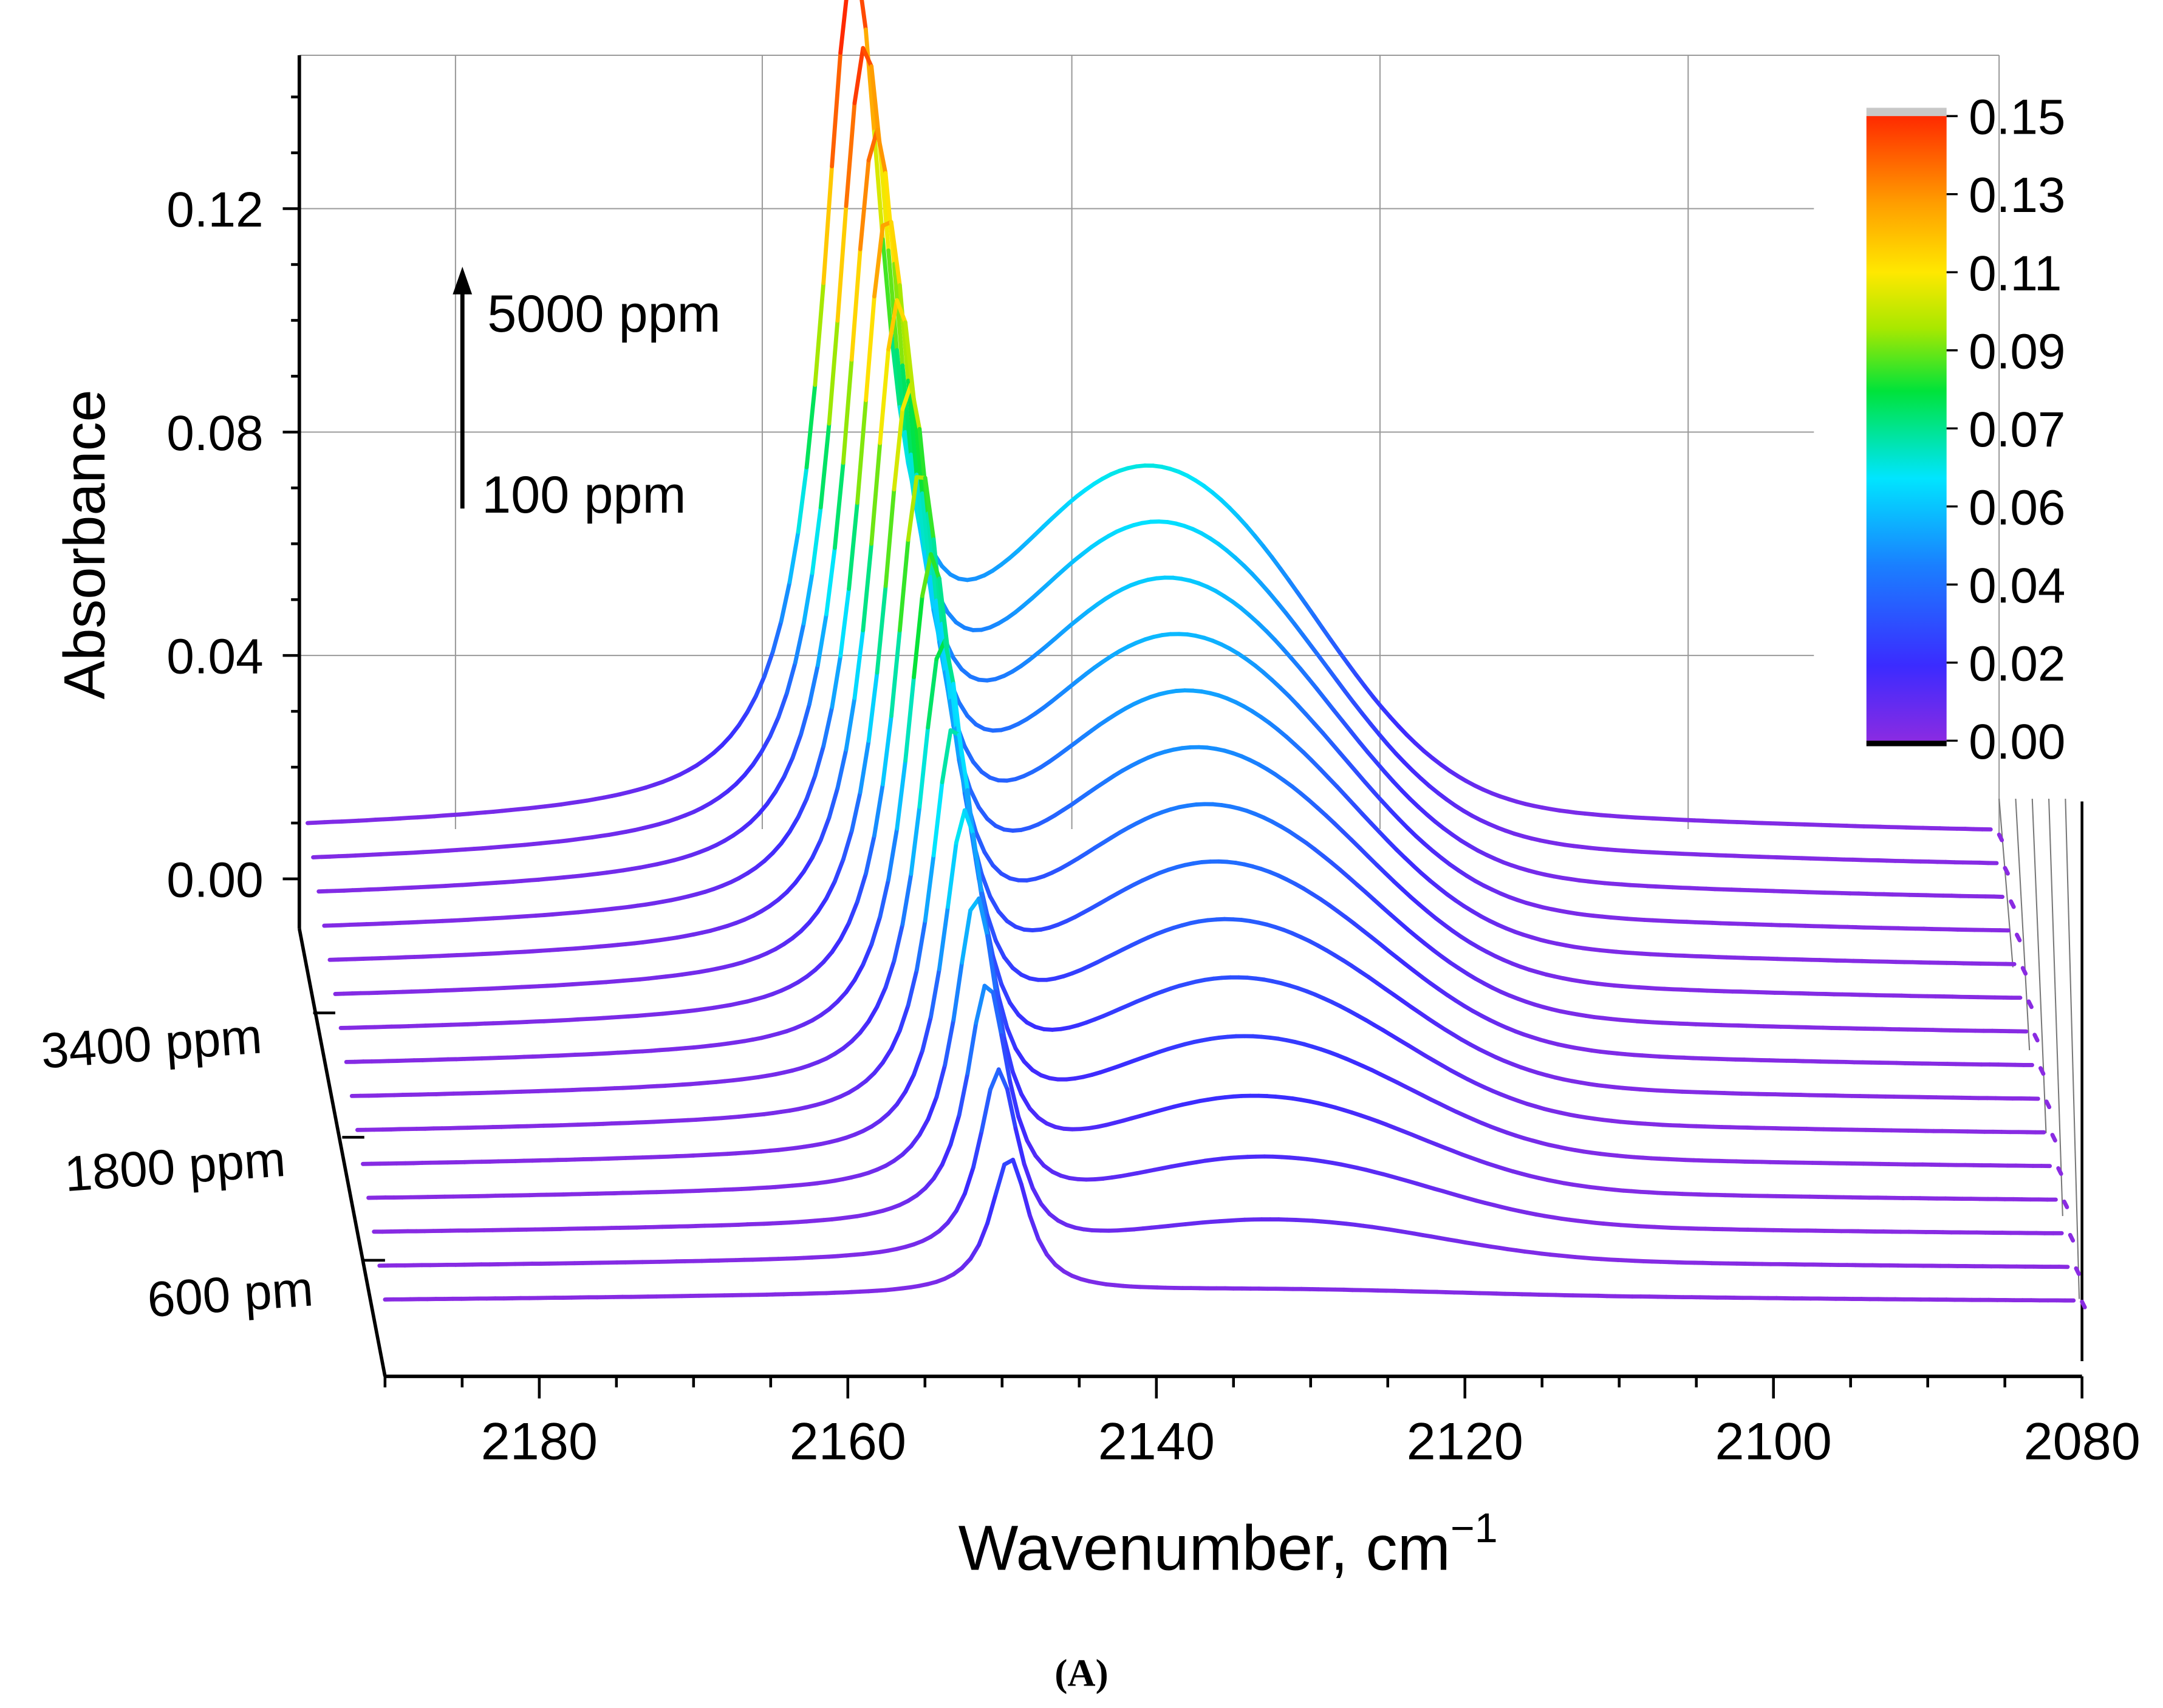 The height and width of the screenshot is (1708, 2163). What do you see at coordinates (2015, 274) in the screenshot?
I see `colorbar-label-2: 0.11` at bounding box center [2015, 274].